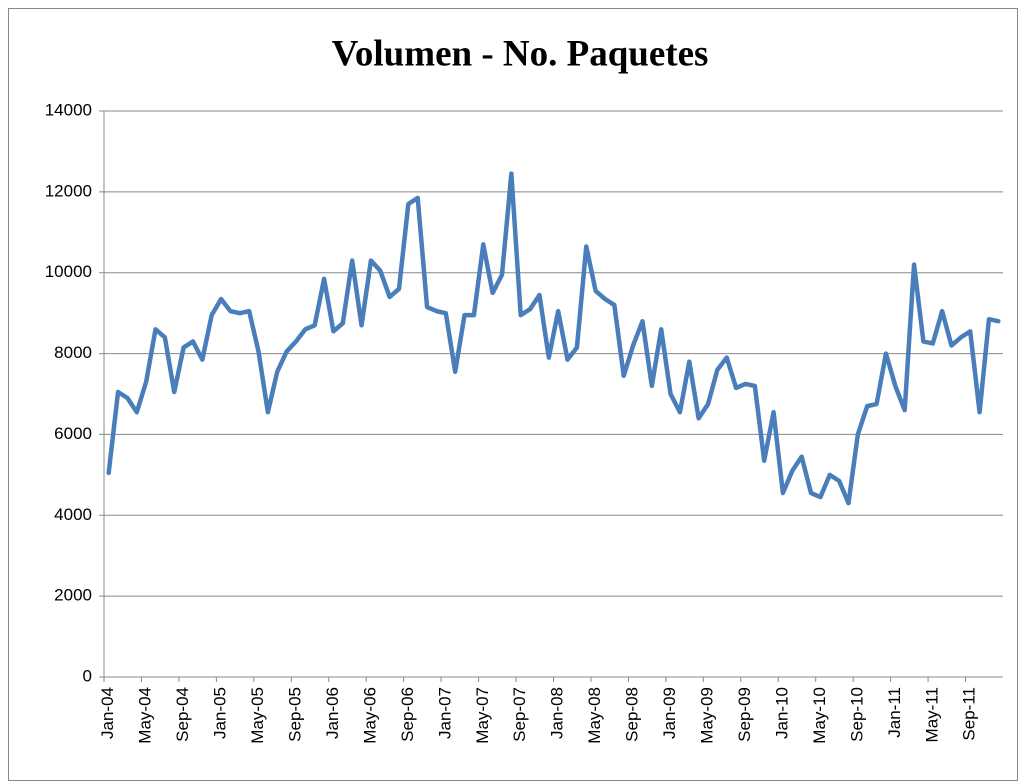 This screenshot has width=1019, height=782. What do you see at coordinates (519, 714) in the screenshot?
I see `x-tick-label: Sep-07` at bounding box center [519, 714].